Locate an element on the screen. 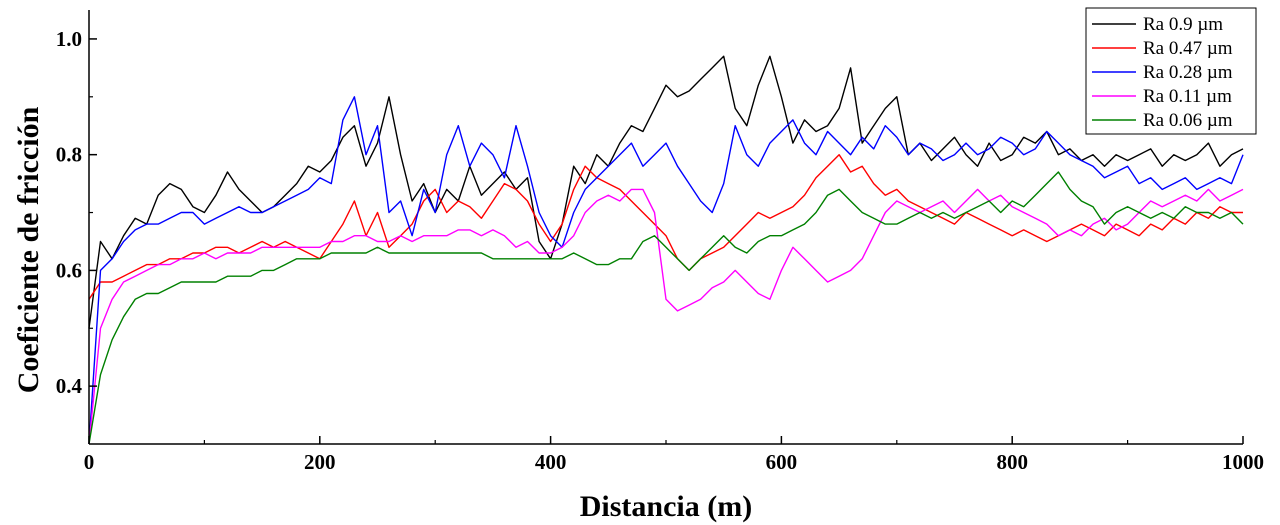 The height and width of the screenshot is (525, 1280). x-tick-label: 0 is located at coordinates (89, 462).